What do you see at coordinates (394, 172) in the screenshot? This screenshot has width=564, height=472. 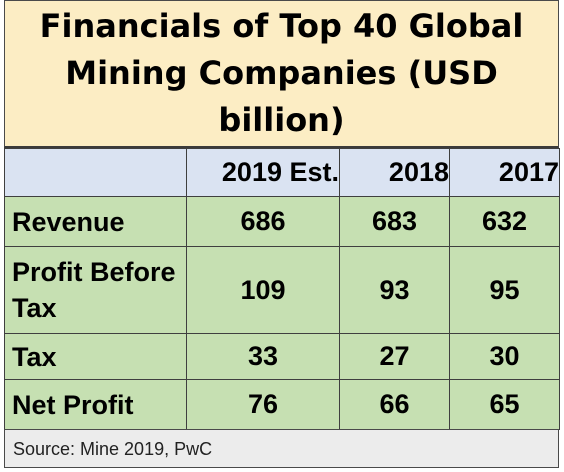 I see `header-cell-2018: 2018` at bounding box center [394, 172].